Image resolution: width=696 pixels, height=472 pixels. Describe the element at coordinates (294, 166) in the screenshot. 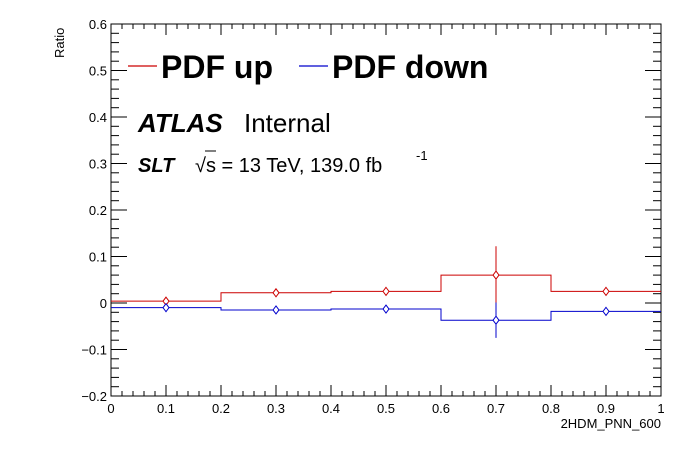

I see `energy-label: s = 13 TeV, 139.0 fb` at that location.